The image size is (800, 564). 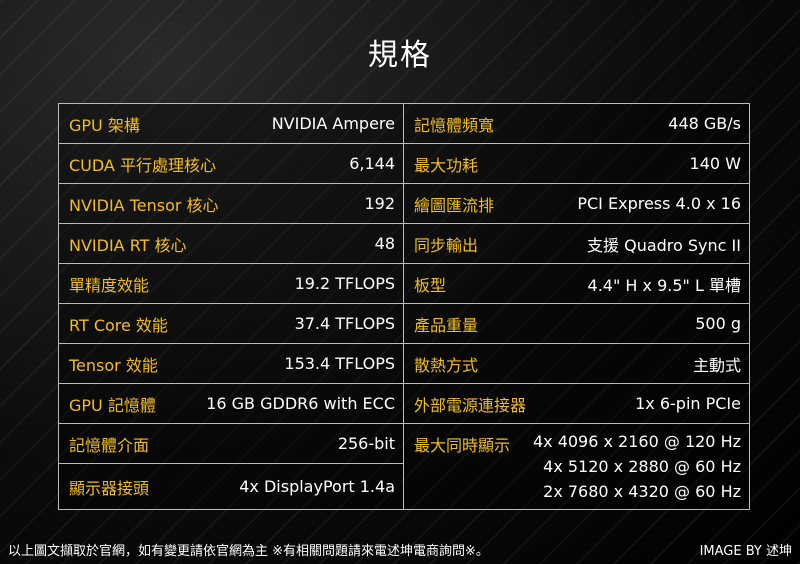 I want to click on spec-value: 支援 Quadro Sync II, so click(x=664, y=245).